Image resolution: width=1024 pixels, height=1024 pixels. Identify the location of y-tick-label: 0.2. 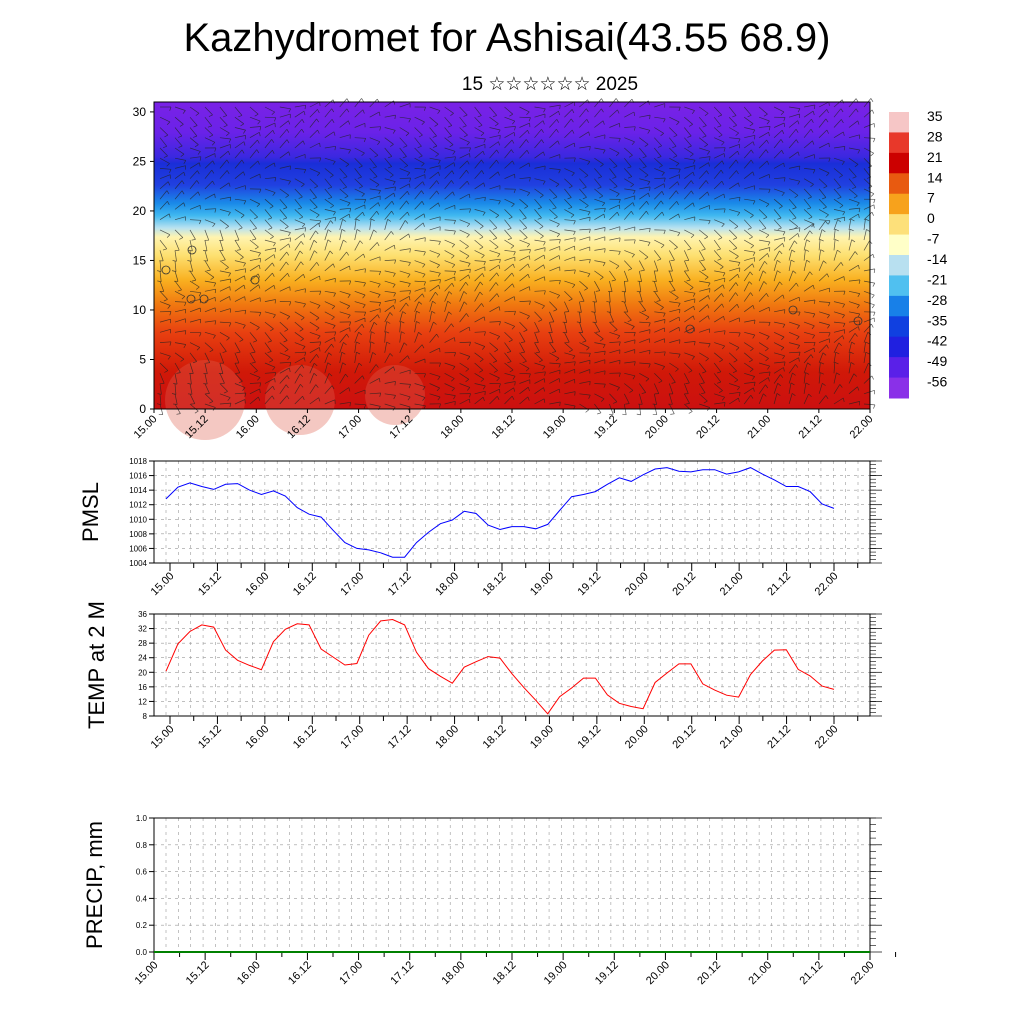
(142, 925).